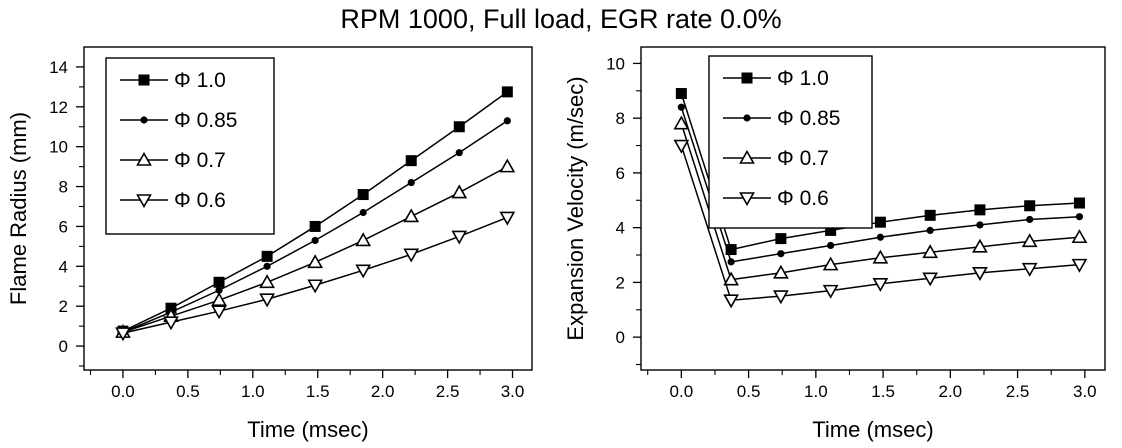 The height and width of the screenshot is (448, 1122). Describe the element at coordinates (253, 391) in the screenshot. I see `left-chart-x-tick-label: 1.0` at that location.